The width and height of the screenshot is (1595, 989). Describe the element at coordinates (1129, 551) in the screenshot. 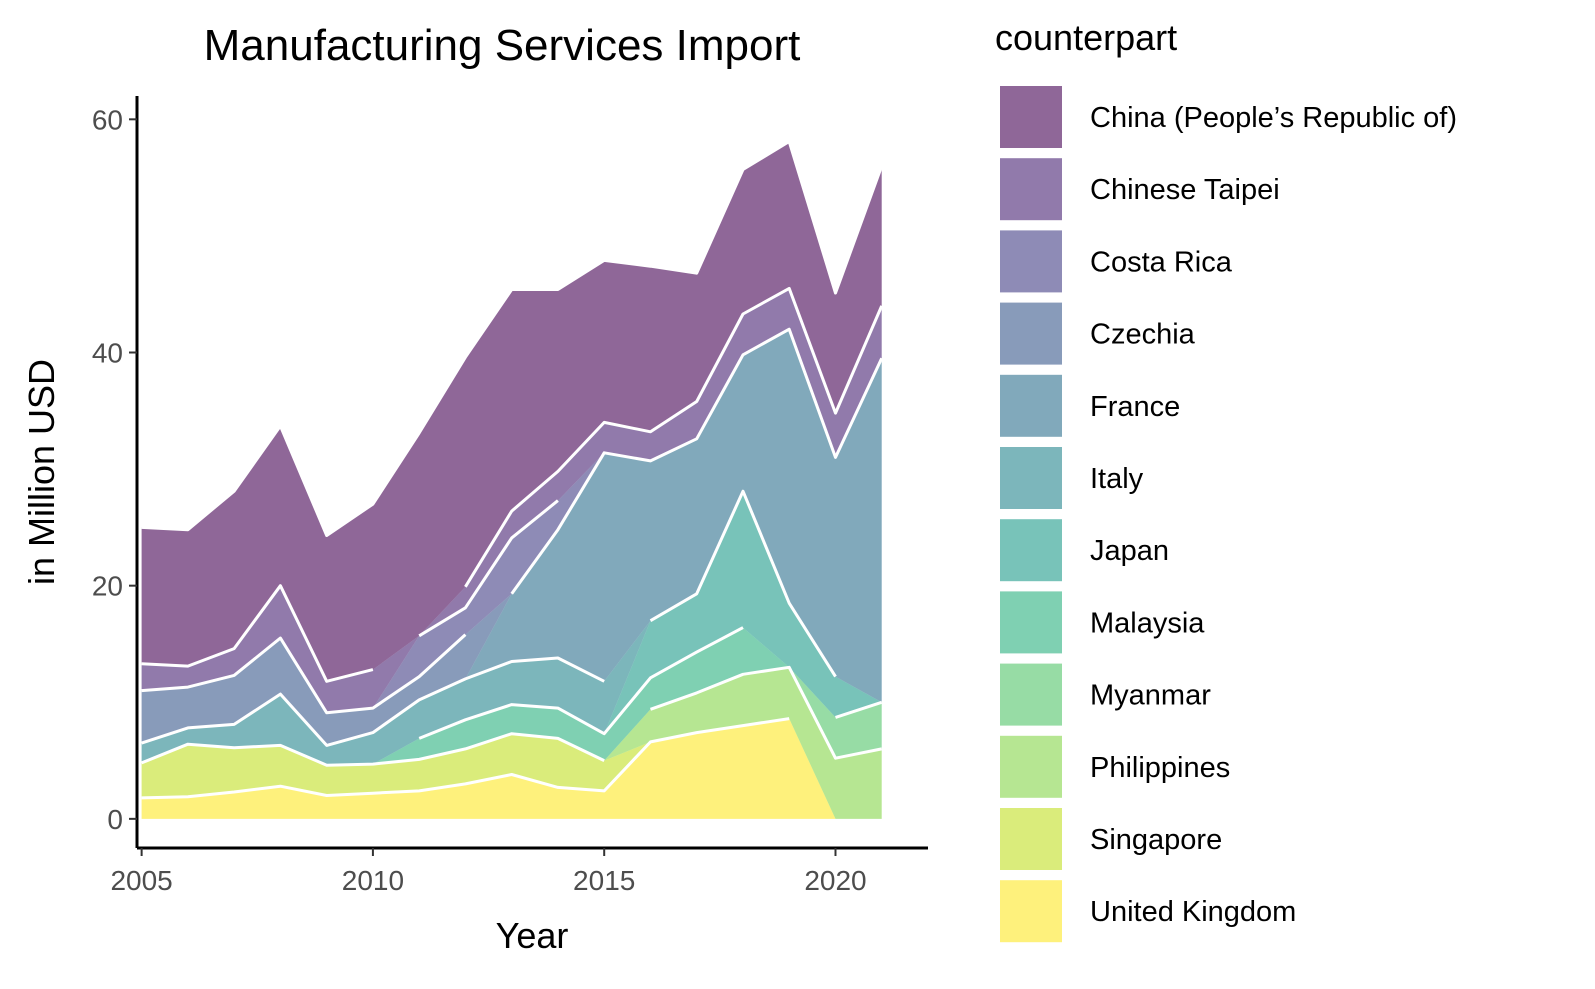

I see `legend-label-japan: Japan` at that location.